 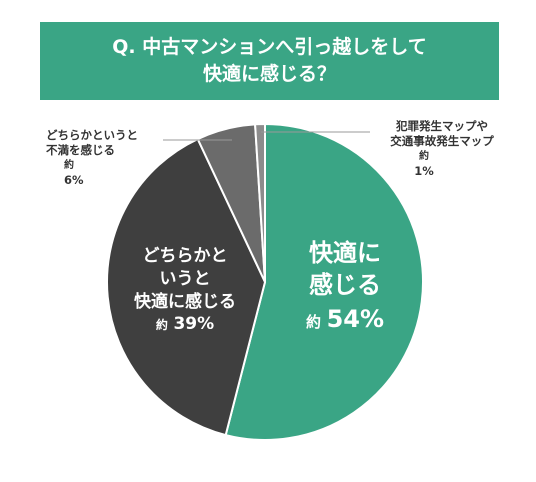 What do you see at coordinates (269, 47) in the screenshot?
I see `question-title-line-1: Q. 中古マンションへ引っ越しをして` at bounding box center [269, 47].